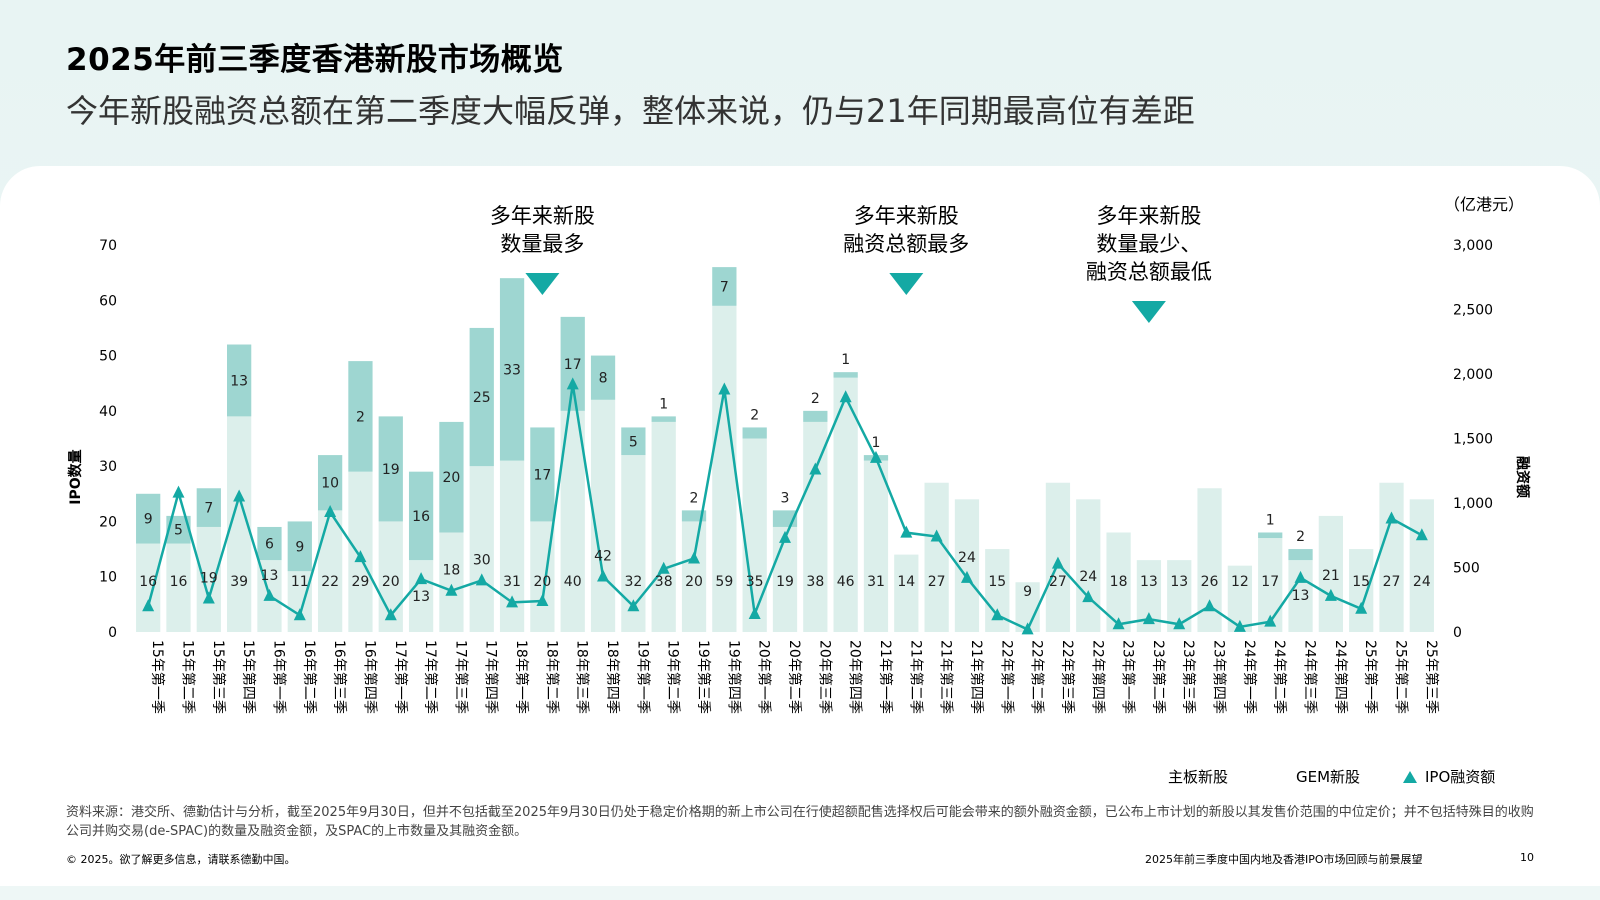  I want to click on x-tick-label: 23年第三季, so click(1188, 677).